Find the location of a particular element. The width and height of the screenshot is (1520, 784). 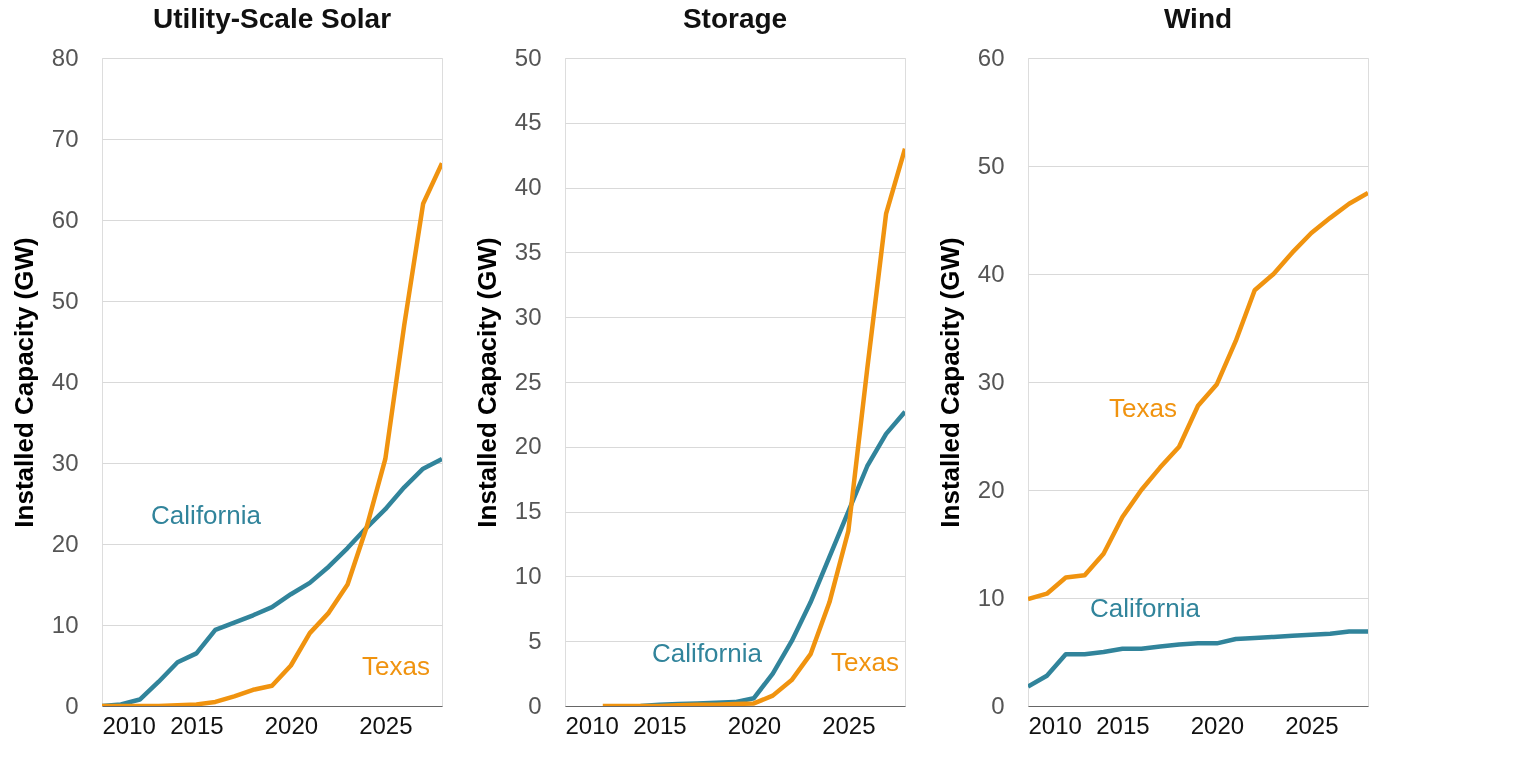

chart-title: Wind is located at coordinates (1198, 18).